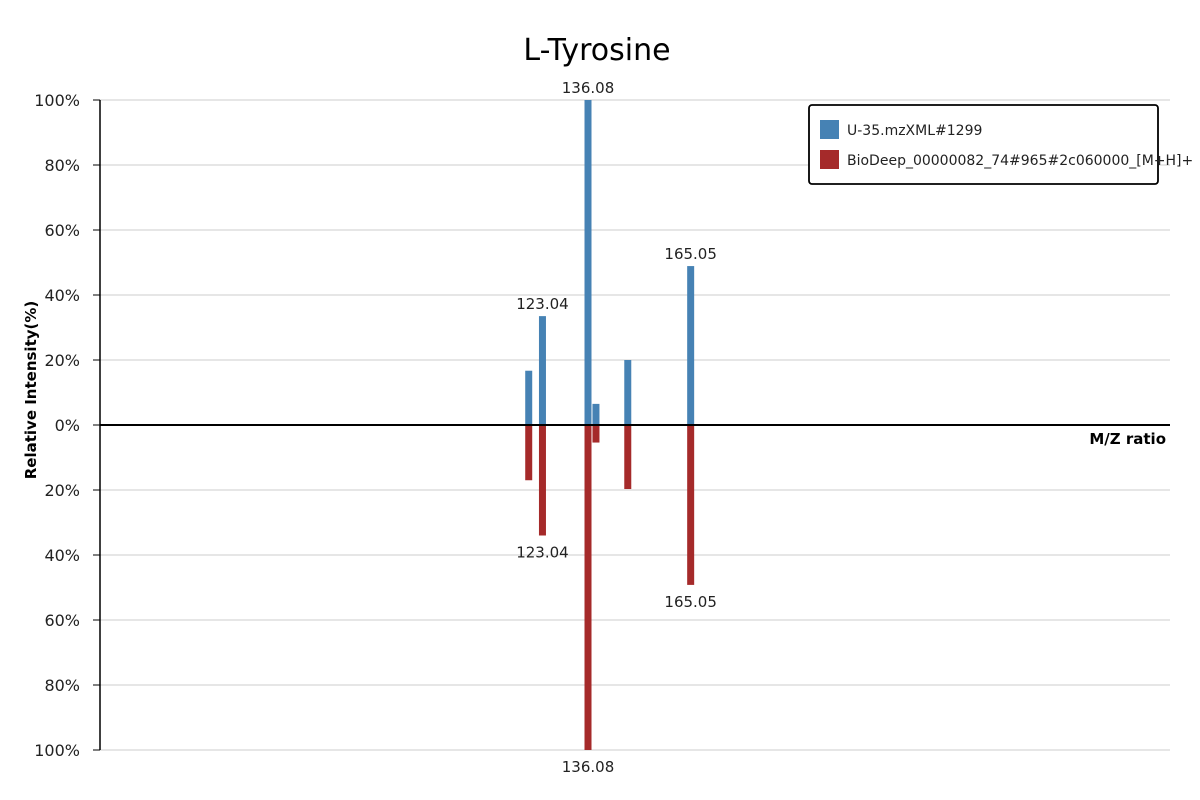 This screenshot has height=800, width=1200. Describe the element at coordinates (914, 131) in the screenshot. I see `legend-entry-query: U-35.mzXML#1299` at that location.